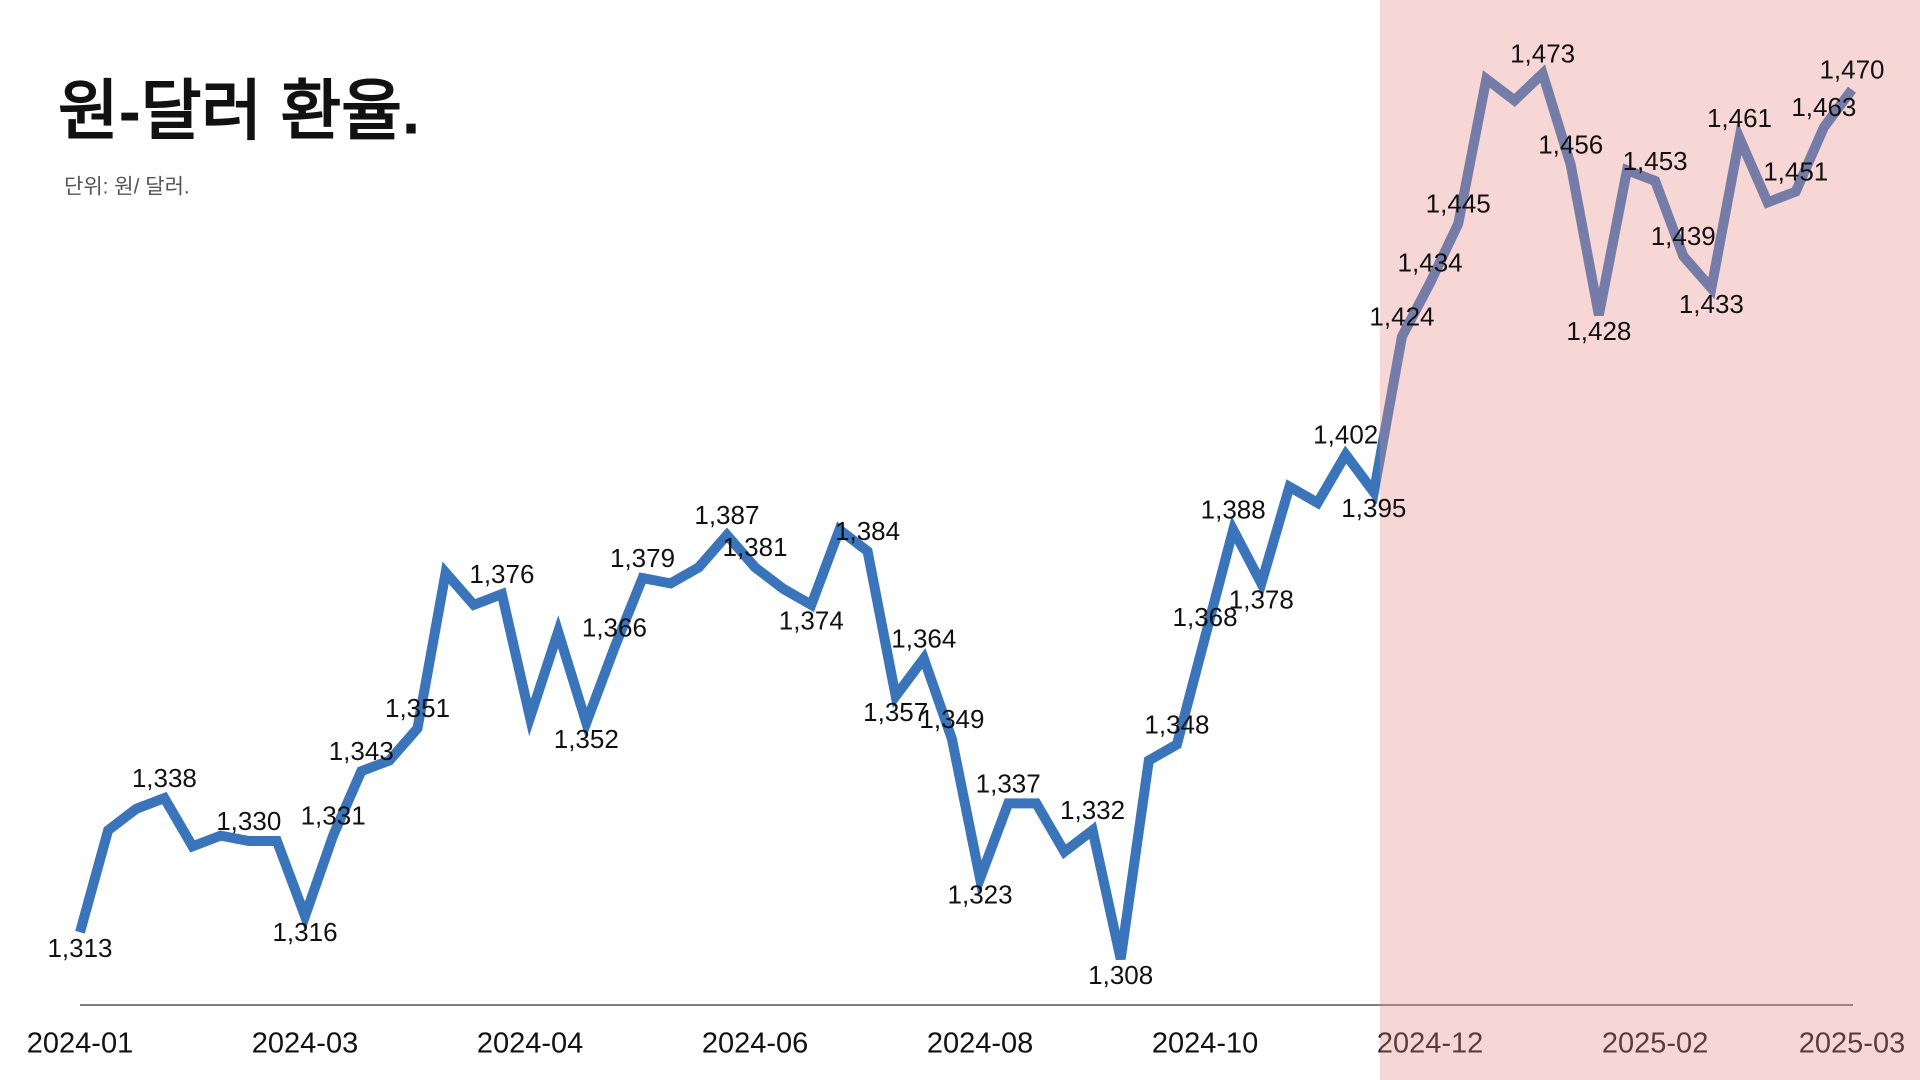 This screenshot has height=1080, width=1920. I want to click on data-label: 1,351, so click(417, 708).